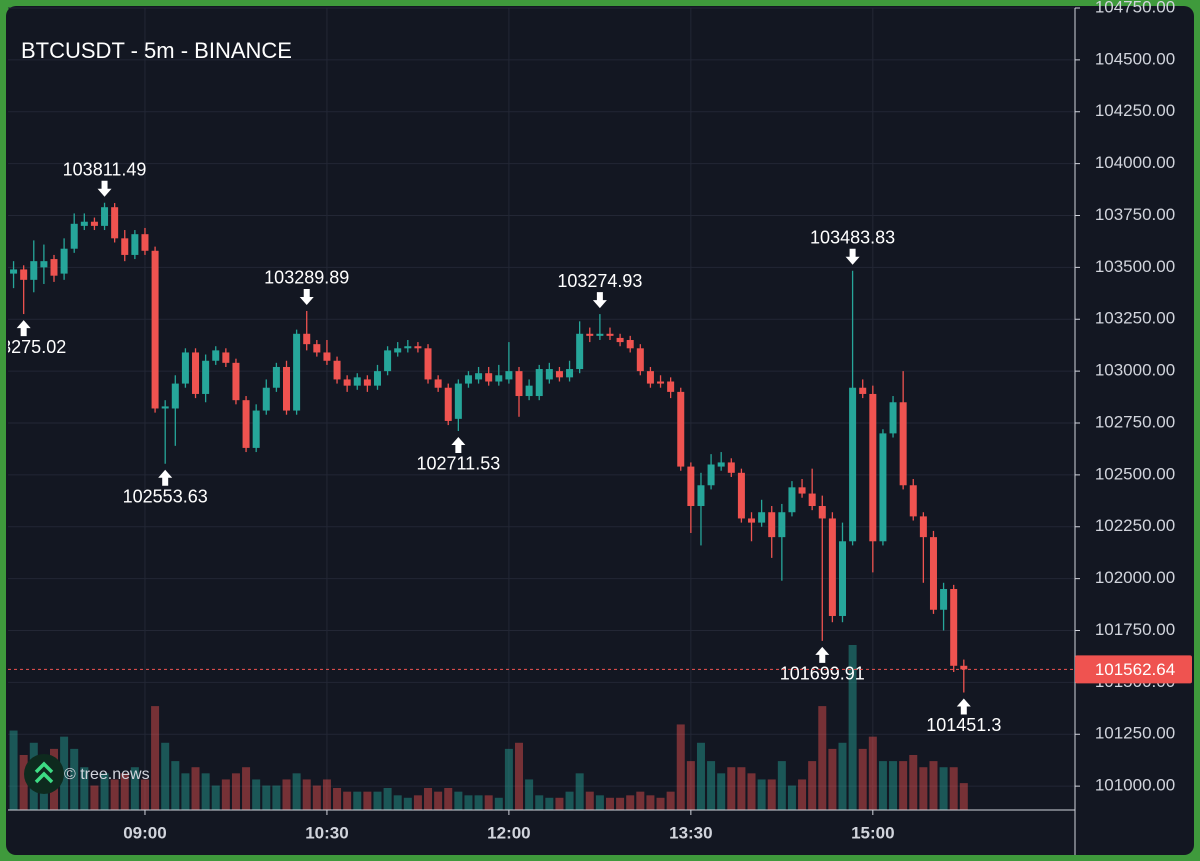  I want to click on watermark-text: © tree.news, so click(107, 774).